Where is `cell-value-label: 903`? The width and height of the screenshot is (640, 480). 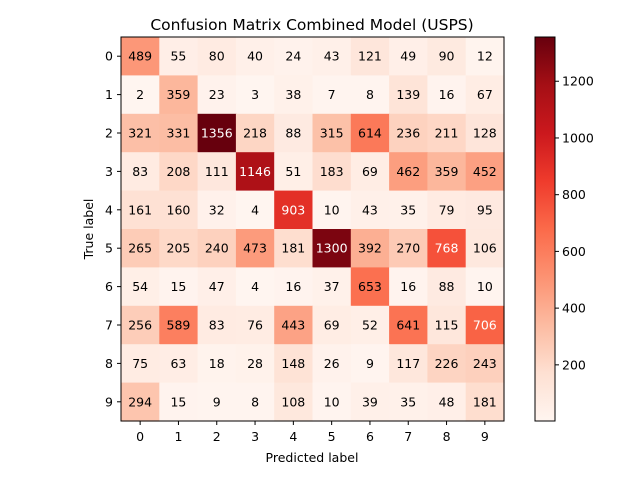 cell-value-label: 903 is located at coordinates (293, 209).